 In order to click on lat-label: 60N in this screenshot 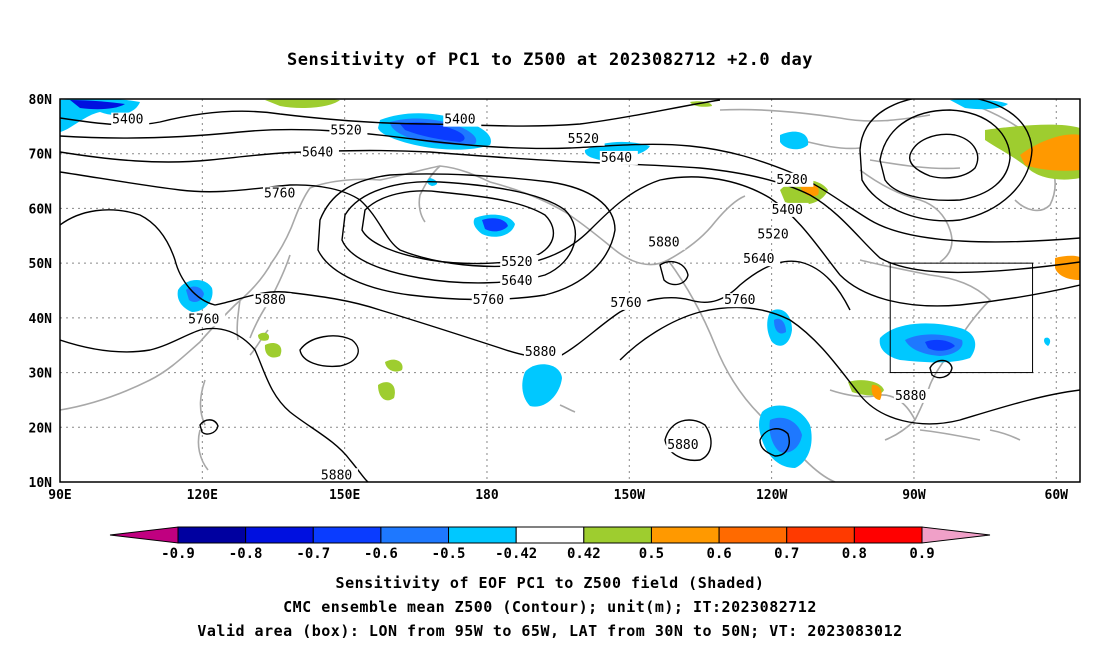, I will do `click(41, 209)`.